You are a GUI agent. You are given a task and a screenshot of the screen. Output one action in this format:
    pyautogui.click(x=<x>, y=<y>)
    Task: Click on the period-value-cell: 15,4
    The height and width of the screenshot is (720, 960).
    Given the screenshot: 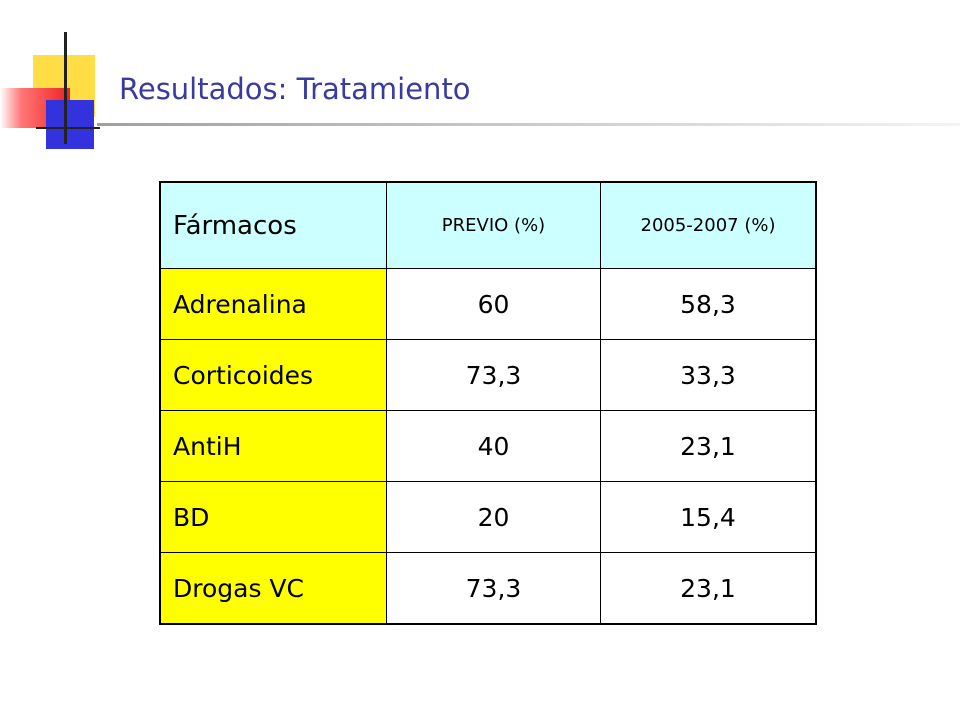 What is the action you would take?
    pyautogui.click(x=708, y=517)
    